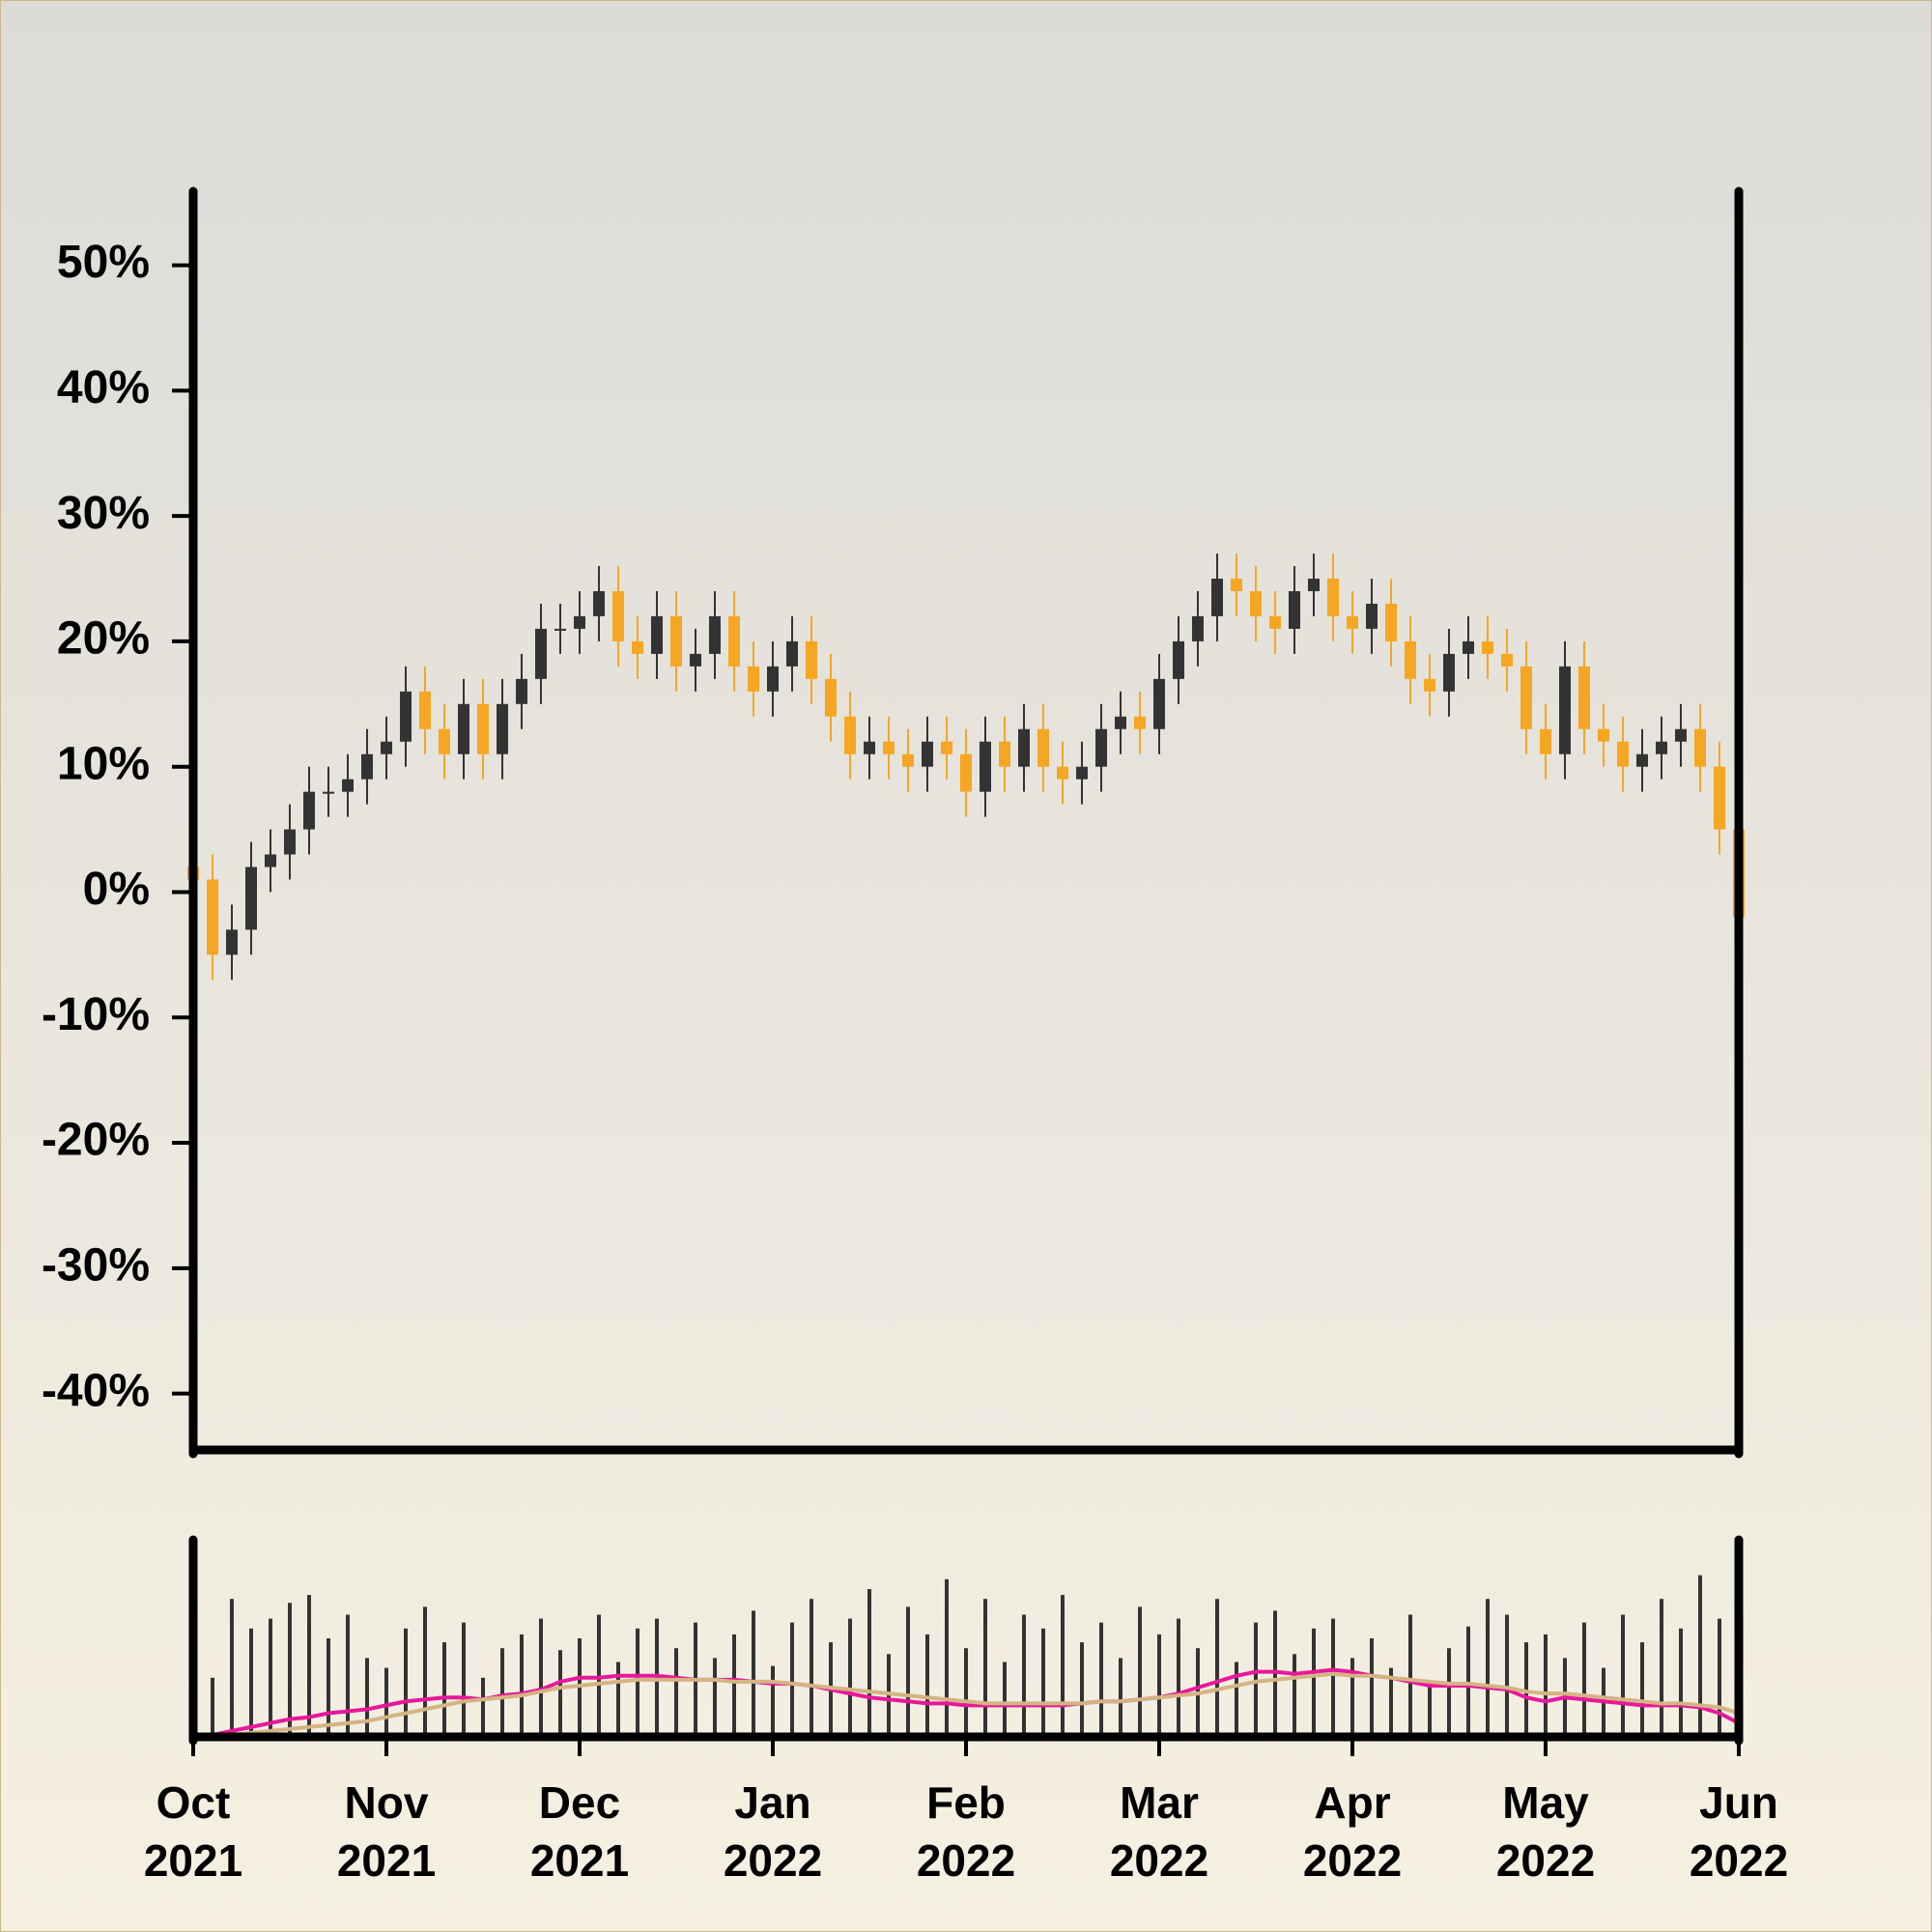 This screenshot has width=1932, height=1932. What do you see at coordinates (96, 1390) in the screenshot?
I see `y-tick-label: -40%` at bounding box center [96, 1390].